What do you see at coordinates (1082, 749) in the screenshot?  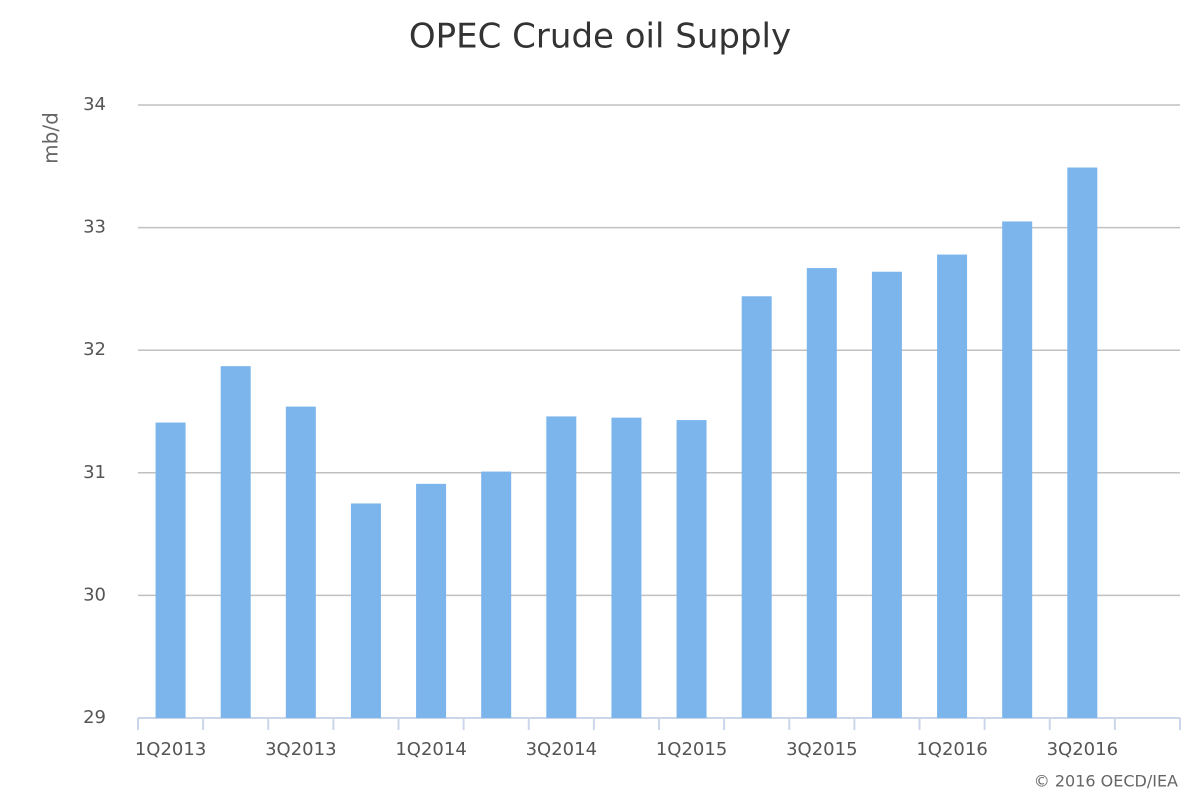 I see `x-tick-label: 3Q2016` at bounding box center [1082, 749].